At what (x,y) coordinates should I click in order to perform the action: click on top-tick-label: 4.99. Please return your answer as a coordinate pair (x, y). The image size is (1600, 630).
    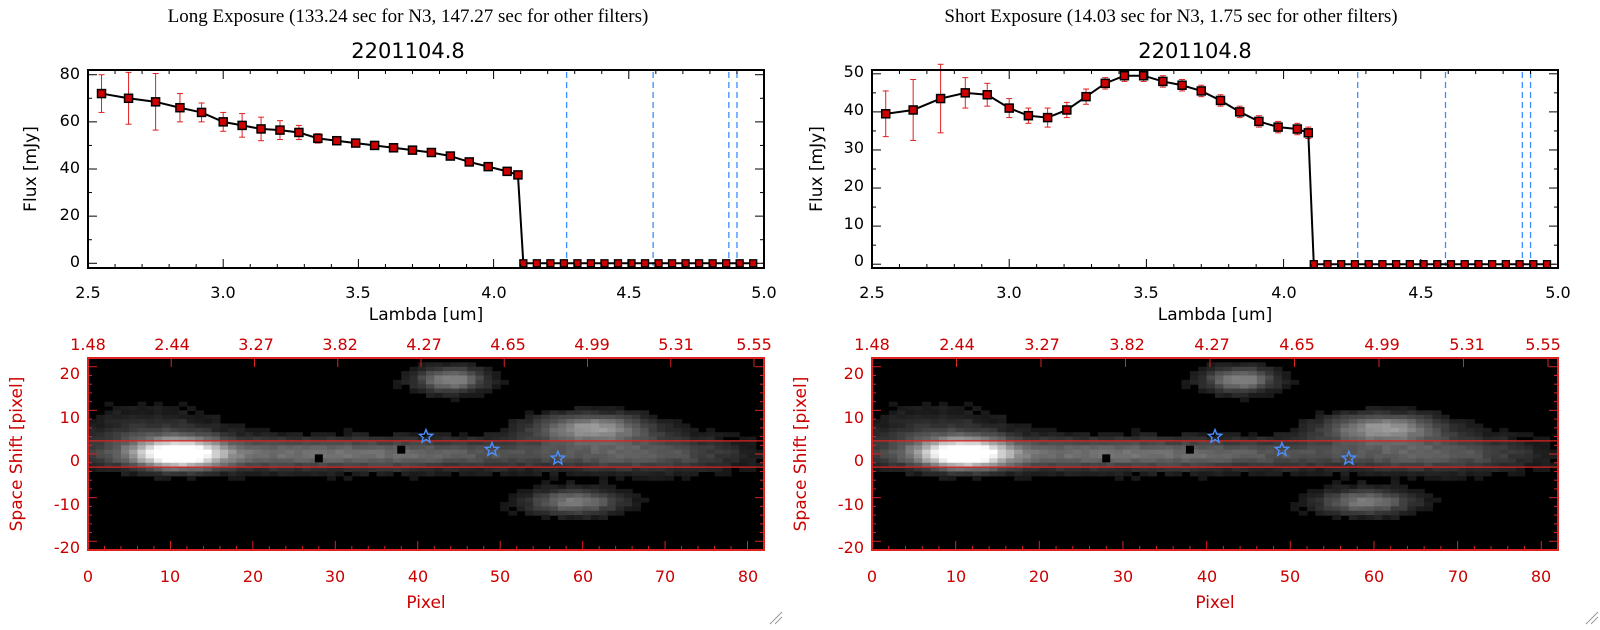
    Looking at the image, I should click on (1382, 344).